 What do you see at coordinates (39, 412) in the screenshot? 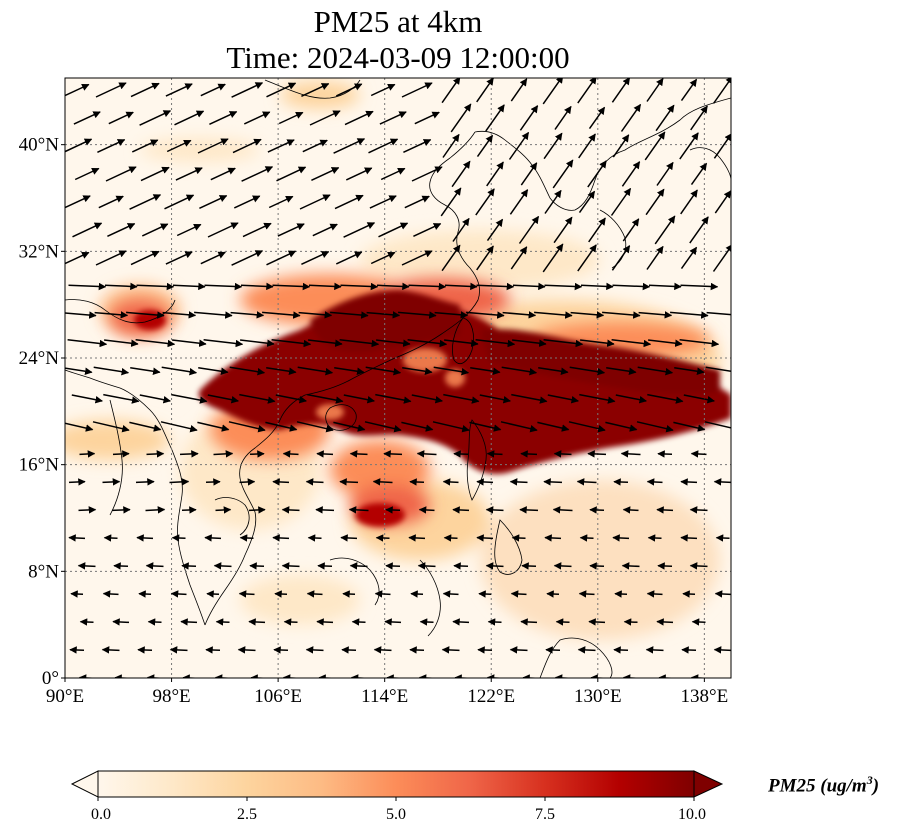
I see `latitude-tick-labels: 0° 8°N 16°N 24°N 32°N 40°N` at bounding box center [39, 412].